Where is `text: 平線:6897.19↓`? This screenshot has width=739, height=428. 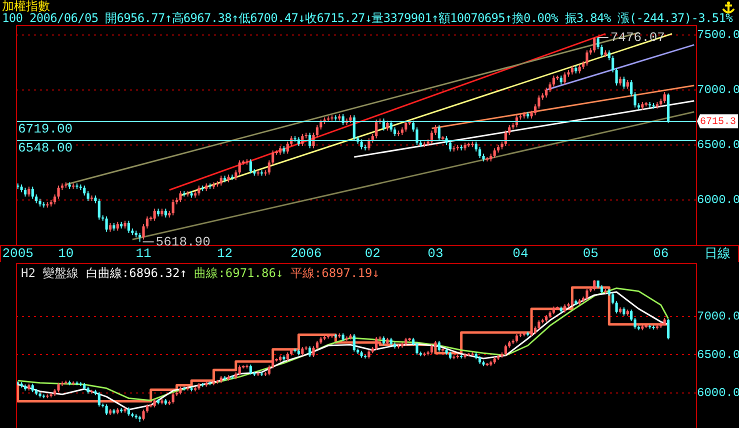 text: 平線:6897.19↓ is located at coordinates (335, 273).